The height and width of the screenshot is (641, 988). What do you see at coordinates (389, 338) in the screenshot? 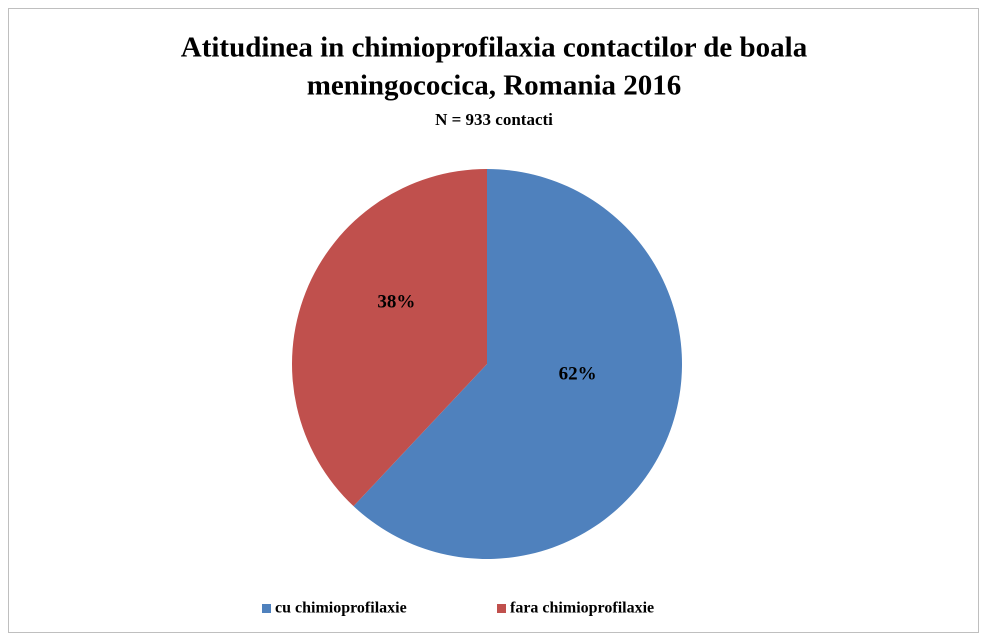
I see `pie-slice` at bounding box center [389, 338].